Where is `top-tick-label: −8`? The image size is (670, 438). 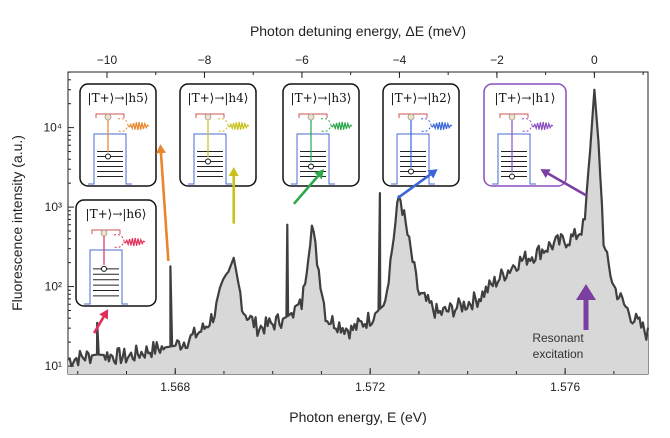 top-tick-label: −8 is located at coordinates (205, 60).